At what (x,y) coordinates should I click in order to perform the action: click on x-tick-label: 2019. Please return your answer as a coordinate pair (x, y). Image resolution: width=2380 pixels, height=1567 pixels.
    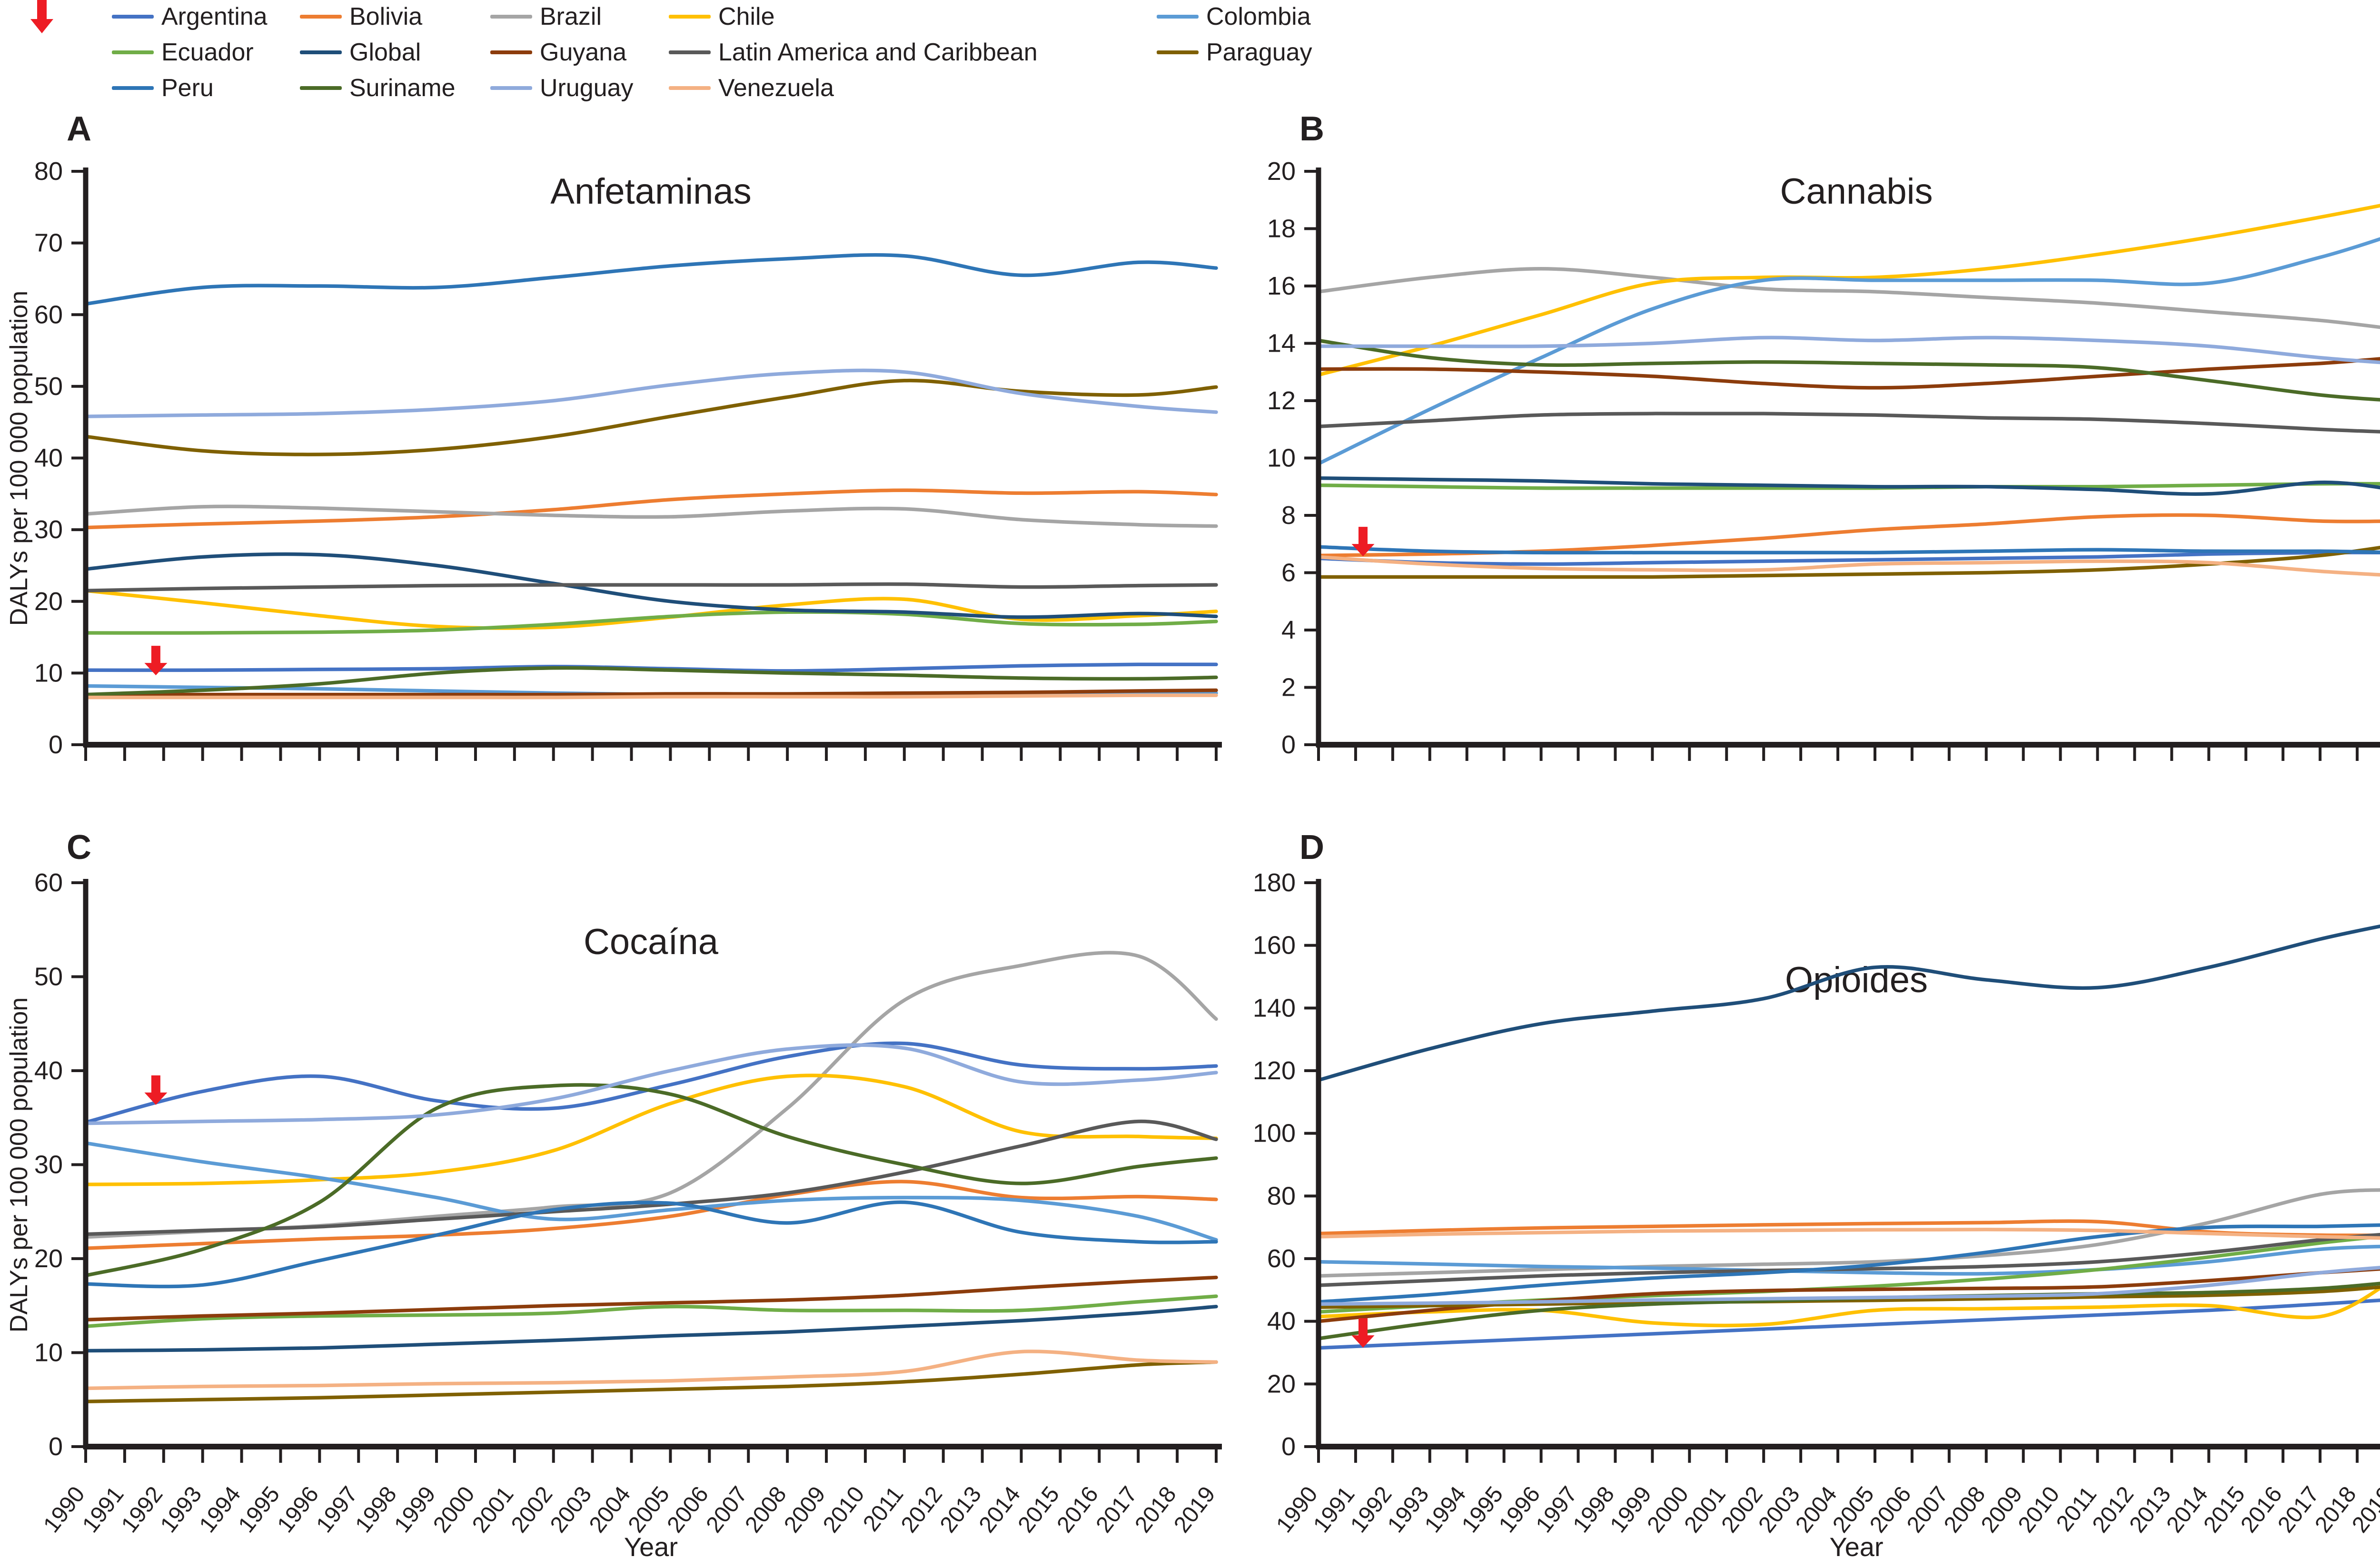
    Looking at the image, I should click on (1194, 1509).